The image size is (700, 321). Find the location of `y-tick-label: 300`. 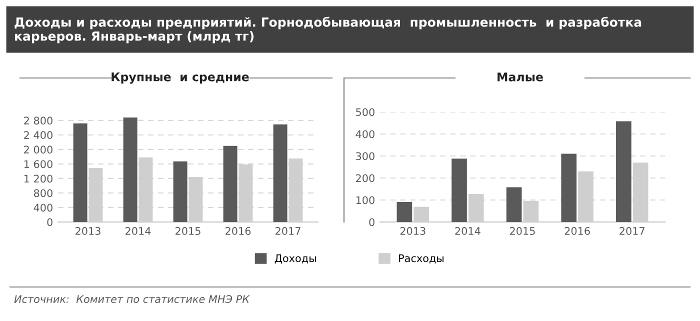

y-tick-label: 300 is located at coordinates (365, 156).